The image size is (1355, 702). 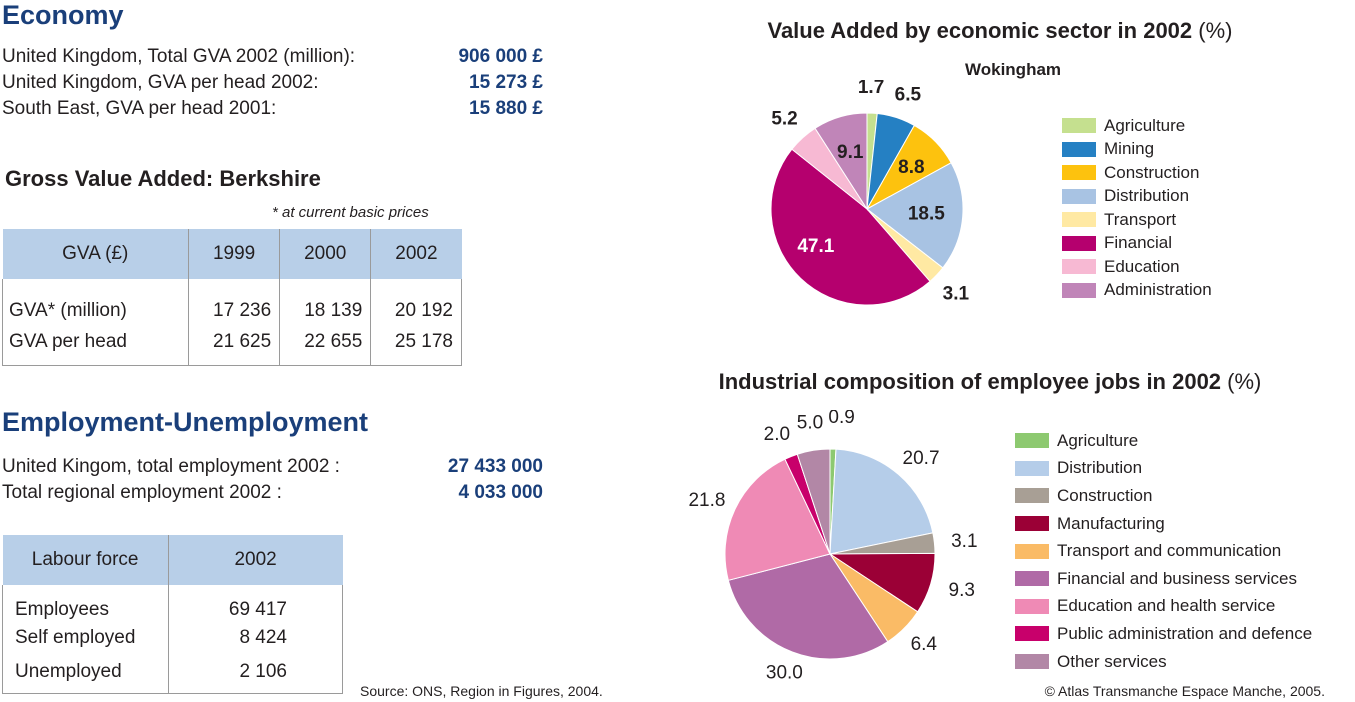 What do you see at coordinates (1163, 524) in the screenshot?
I see `legend-item-manufacturing: Manufacturing` at bounding box center [1163, 524].